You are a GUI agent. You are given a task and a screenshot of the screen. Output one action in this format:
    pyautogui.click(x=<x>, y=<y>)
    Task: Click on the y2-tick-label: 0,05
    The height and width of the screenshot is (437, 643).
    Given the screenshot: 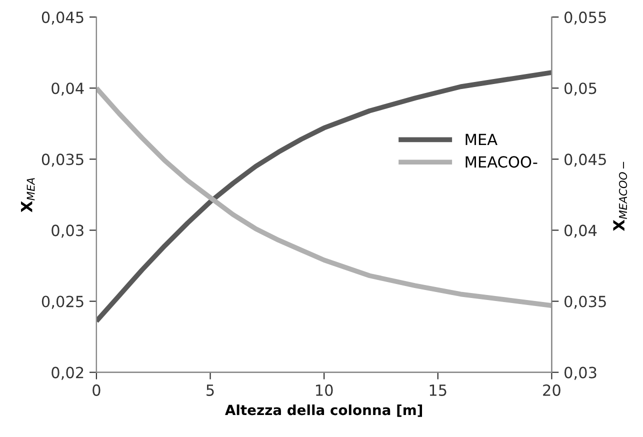 What is the action you would take?
    pyautogui.click(x=580, y=89)
    